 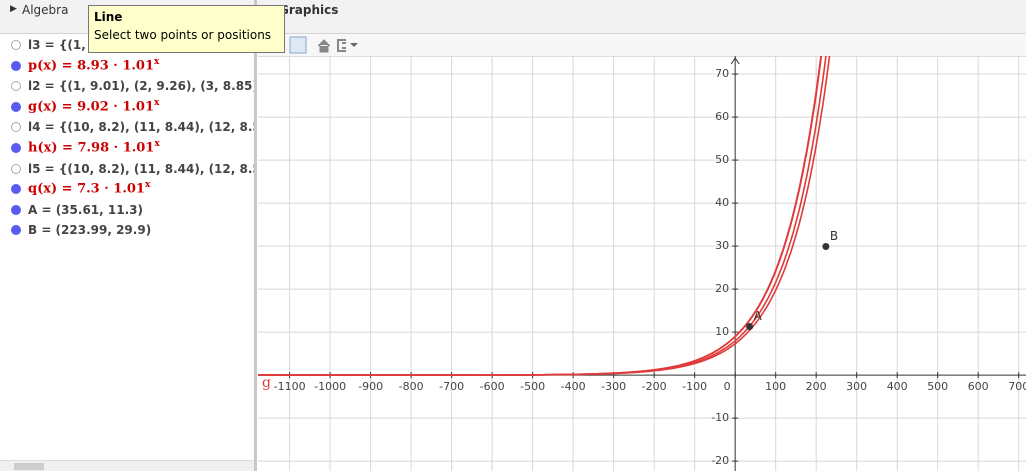 I want to click on item-label: p(x) = 8.93 · 1.01, so click(x=91, y=65).